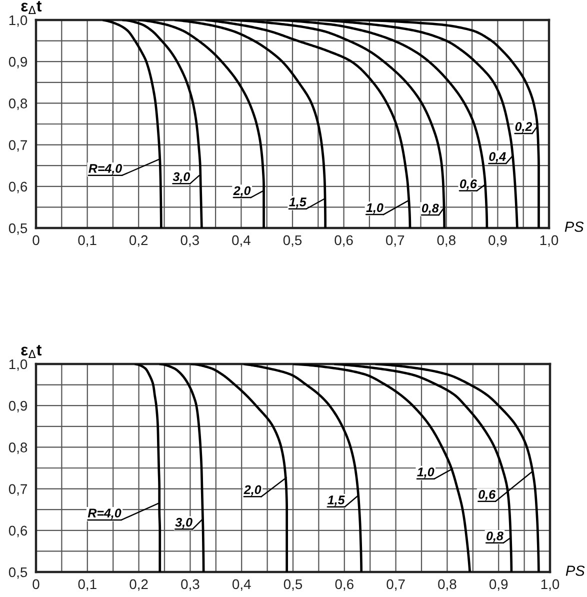  I want to click on annotation: 0,4, so click(497, 157).